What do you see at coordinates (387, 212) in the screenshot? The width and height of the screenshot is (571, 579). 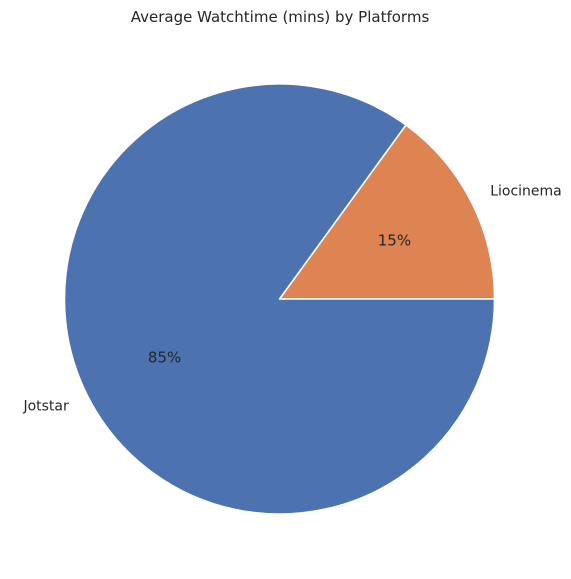 I see `pie-slice-liocinema` at bounding box center [387, 212].